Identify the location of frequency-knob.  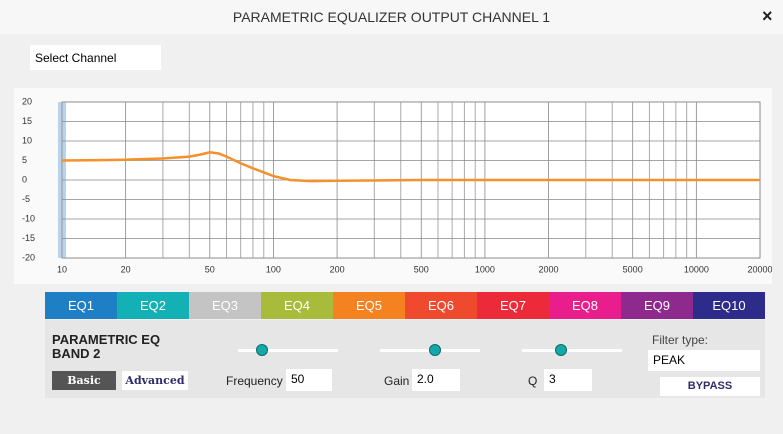
(262, 350).